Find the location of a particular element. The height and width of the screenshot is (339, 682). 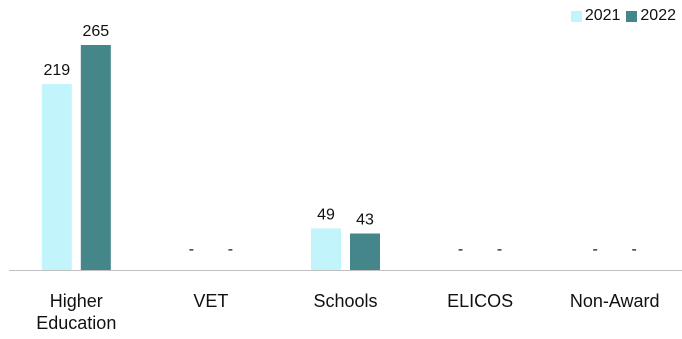

legend-label-2021: 2021 is located at coordinates (602, 15).